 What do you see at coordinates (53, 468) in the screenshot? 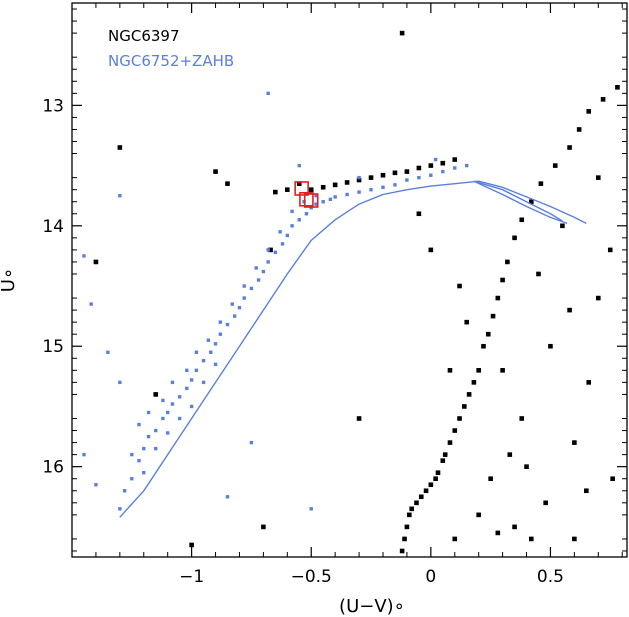
I see `y-tick-label: 16` at bounding box center [53, 468].